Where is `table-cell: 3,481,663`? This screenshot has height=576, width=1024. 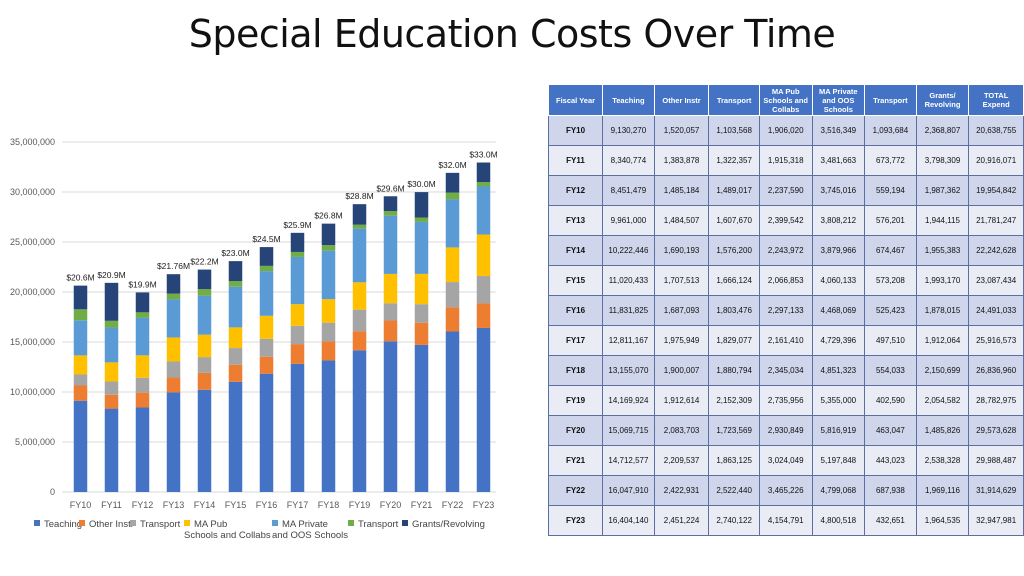 table-cell: 3,481,663 is located at coordinates (838, 160).